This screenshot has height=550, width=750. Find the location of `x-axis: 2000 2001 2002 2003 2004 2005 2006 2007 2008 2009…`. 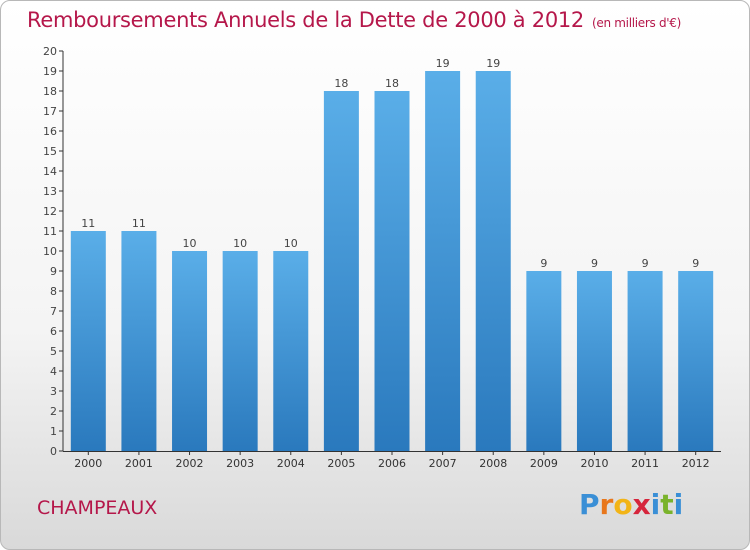

x-axis: 2000 2001 2002 2003 2004 2005 2006 2007 2008 2009… is located at coordinates (392, 460).